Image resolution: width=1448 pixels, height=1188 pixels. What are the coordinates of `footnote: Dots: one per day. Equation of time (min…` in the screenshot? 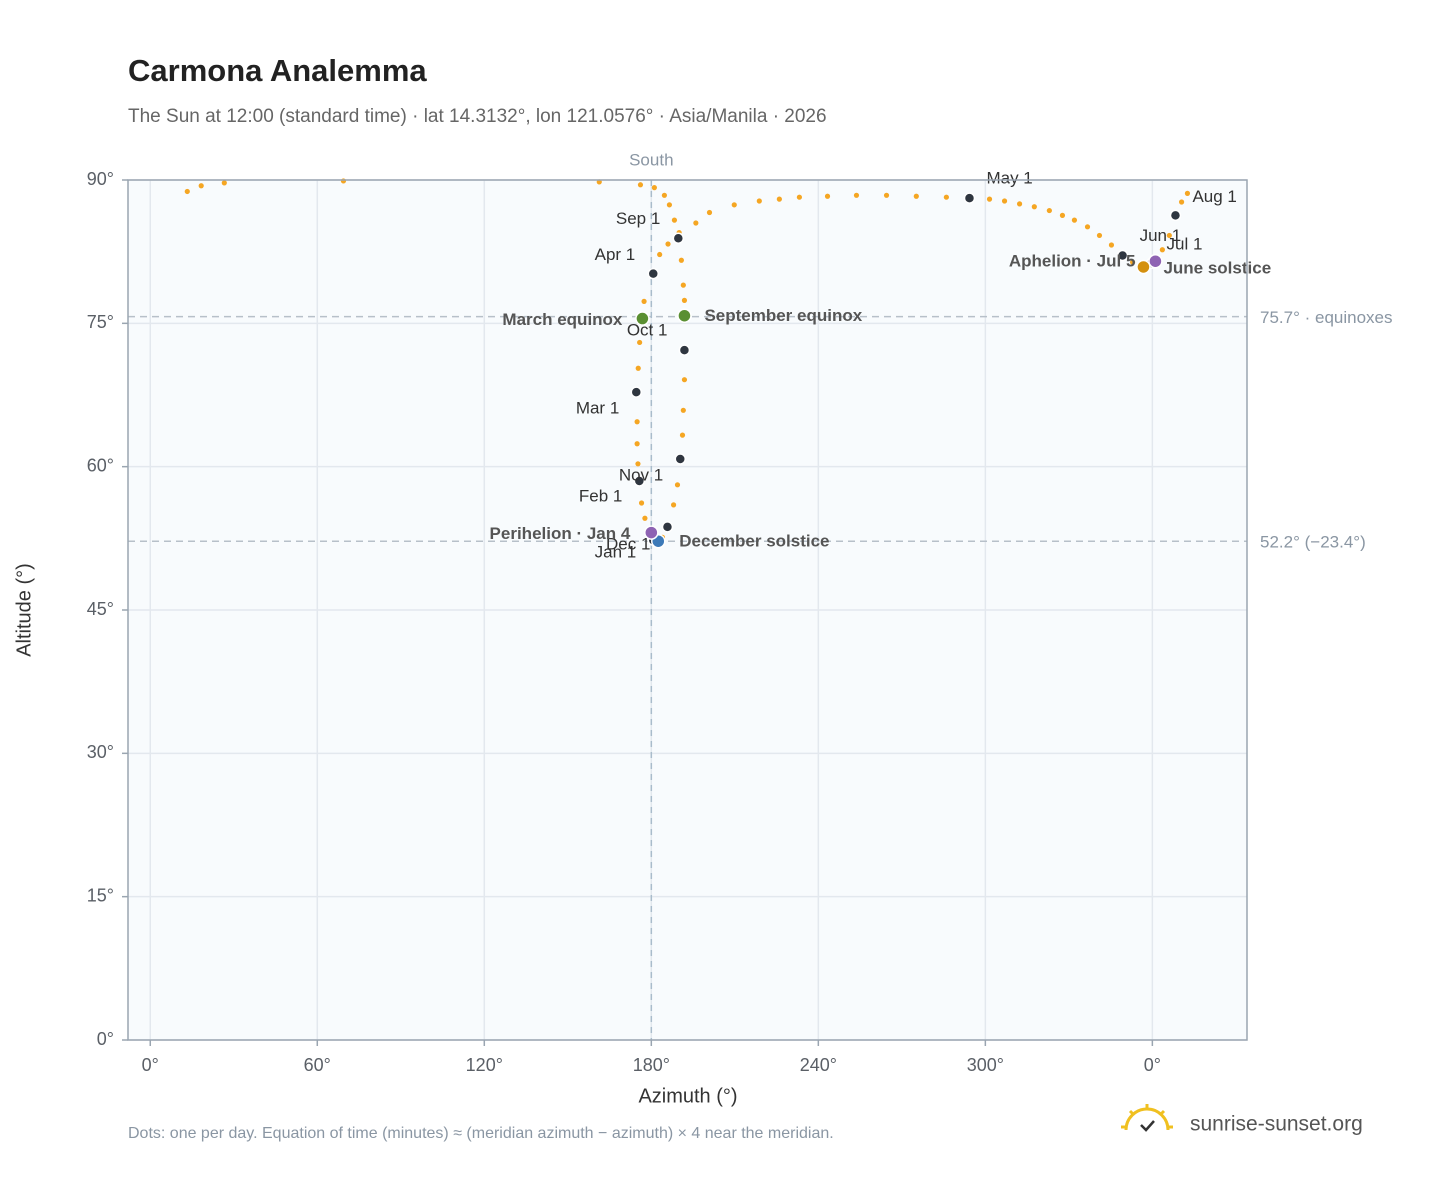 It's located at (481, 1133).